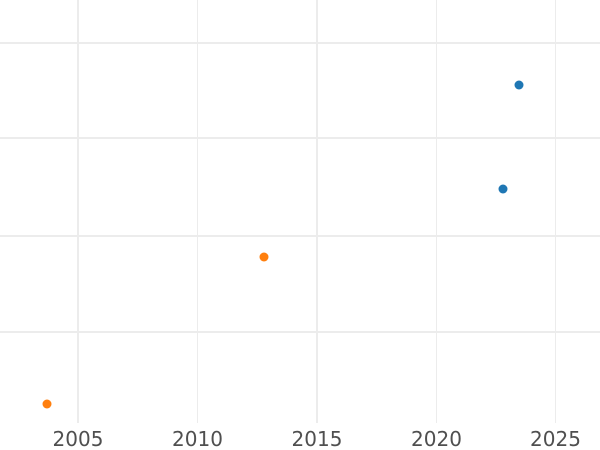 This screenshot has height=450, width=600. I want to click on vertical-gridline-2010, so click(197, 211).